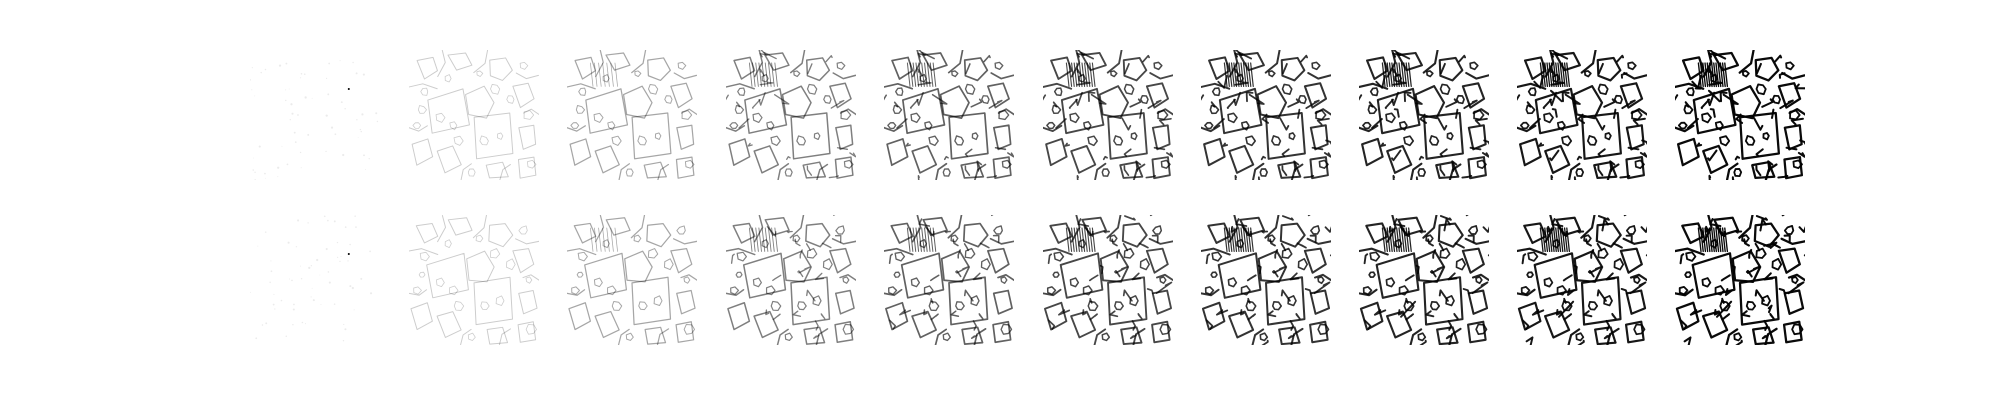 The width and height of the screenshot is (2000, 400). I want to click on panel-row1-step9, so click(1582, 115).